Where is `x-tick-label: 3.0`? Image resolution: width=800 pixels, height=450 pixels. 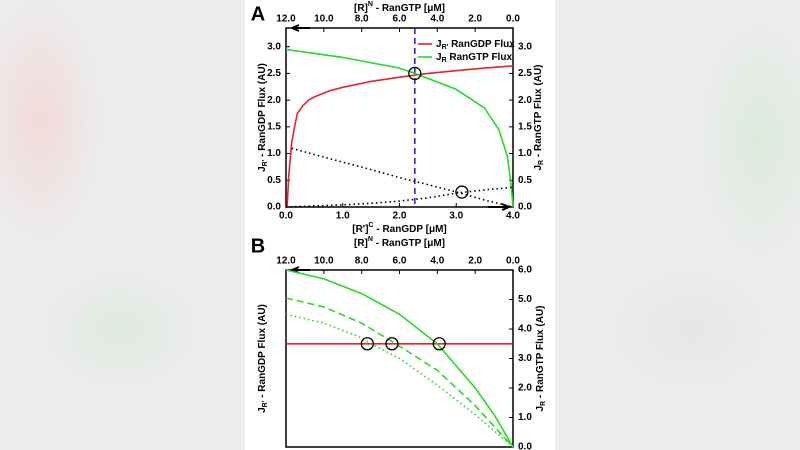
x-tick-label: 3.0 is located at coordinates (456, 216).